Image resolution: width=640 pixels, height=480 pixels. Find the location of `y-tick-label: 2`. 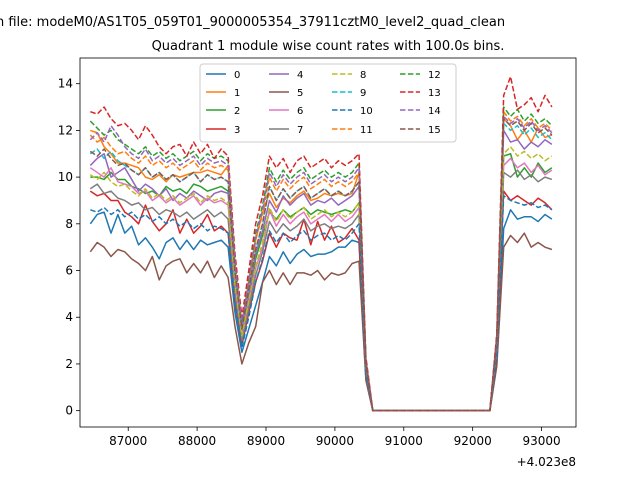

y-tick-label: 2 is located at coordinates (69, 364).